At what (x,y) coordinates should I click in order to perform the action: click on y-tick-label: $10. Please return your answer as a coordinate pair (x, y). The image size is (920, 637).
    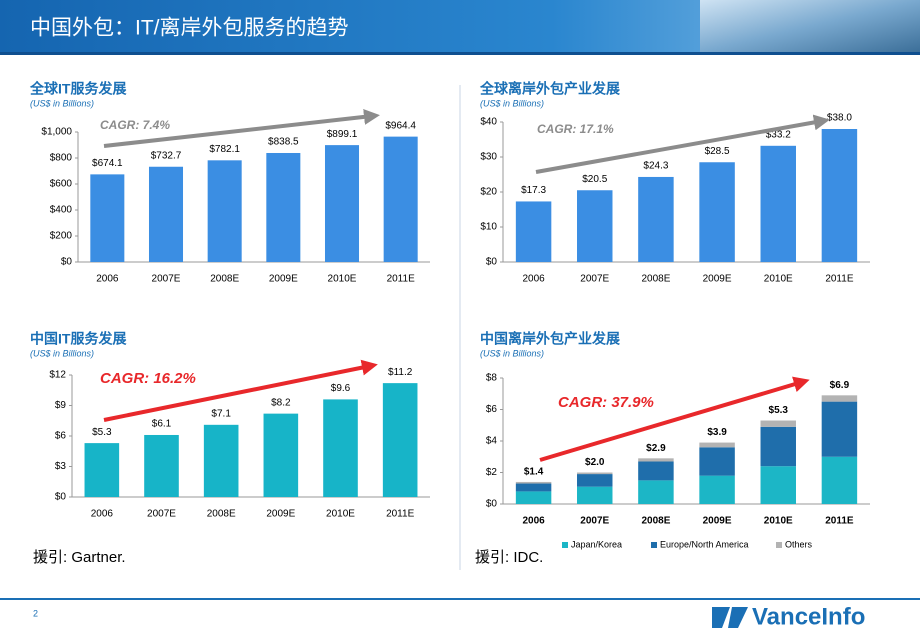
    Looking at the image, I should click on (488, 227).